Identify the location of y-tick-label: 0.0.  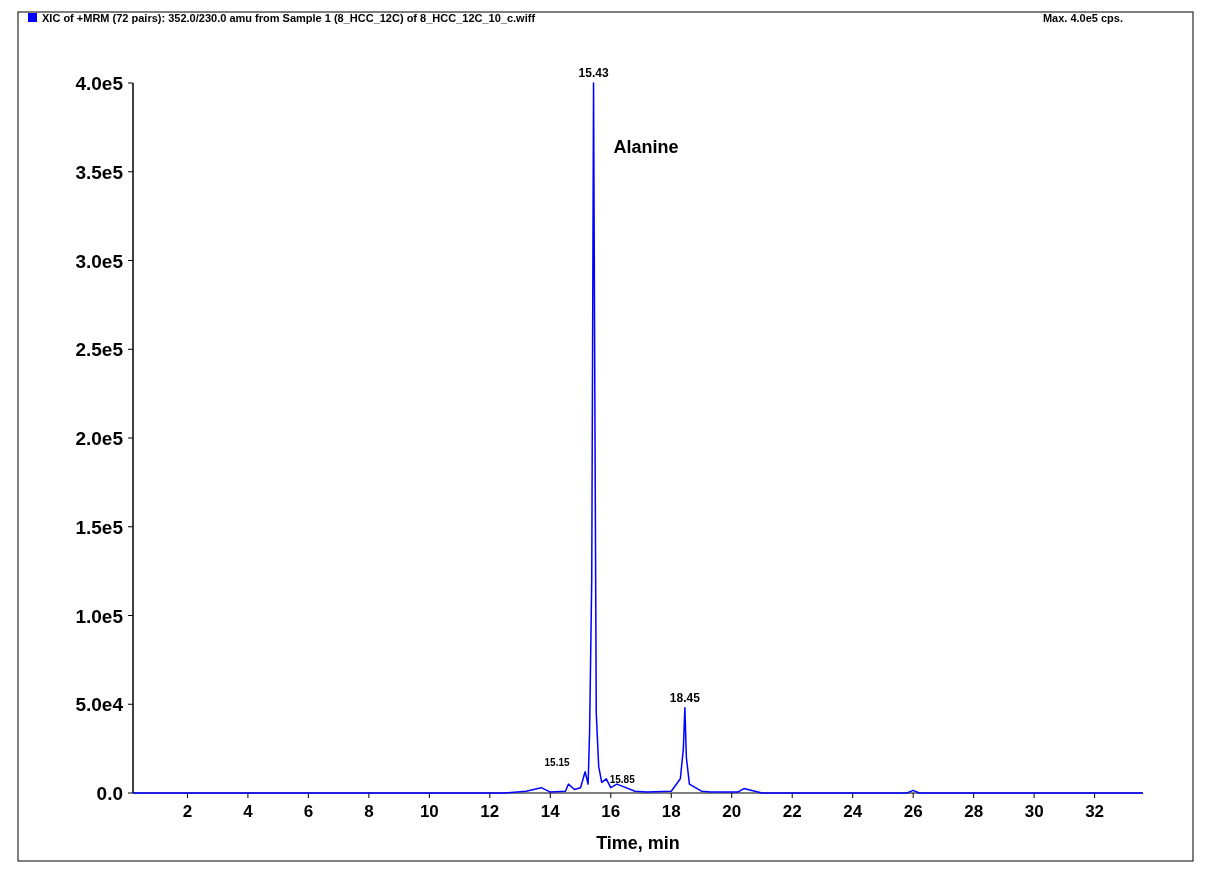
(109, 793).